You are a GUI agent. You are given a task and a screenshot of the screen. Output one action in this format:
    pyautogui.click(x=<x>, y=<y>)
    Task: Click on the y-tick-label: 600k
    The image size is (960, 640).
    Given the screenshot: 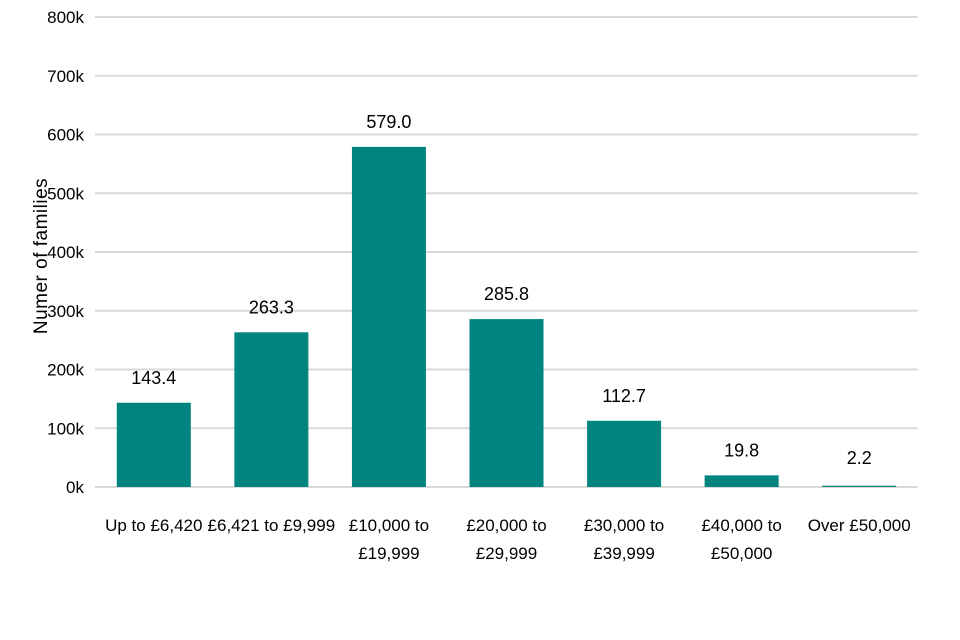 What is the action you would take?
    pyautogui.click(x=65, y=135)
    